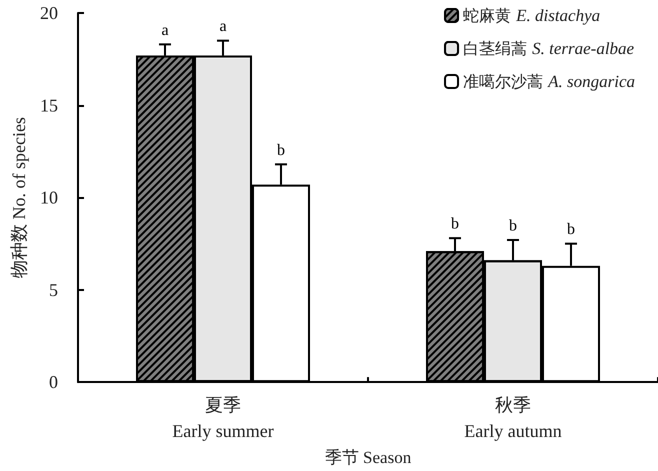  Describe the element at coordinates (49, 13) in the screenshot. I see `y-tick-label: 20` at that location.